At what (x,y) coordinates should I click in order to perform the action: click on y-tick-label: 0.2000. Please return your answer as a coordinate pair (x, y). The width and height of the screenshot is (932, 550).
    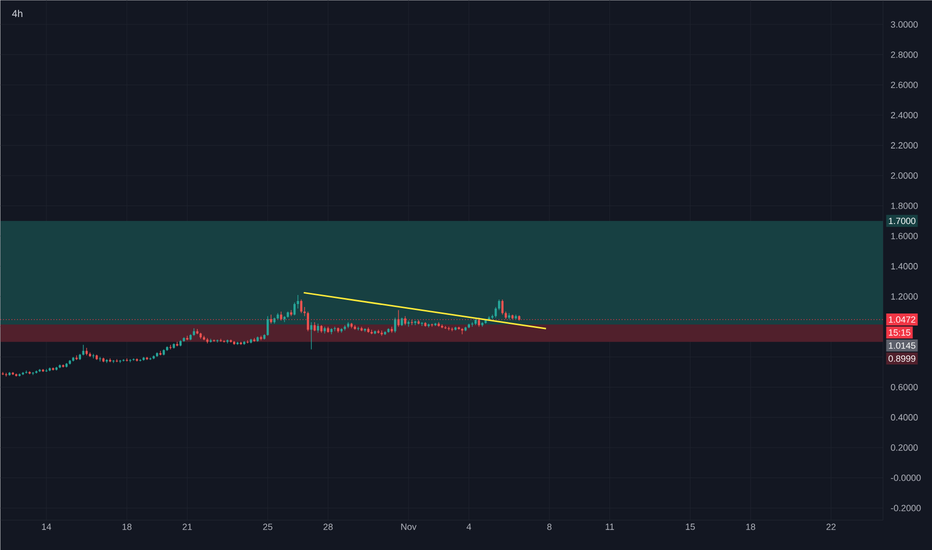
    Looking at the image, I should click on (904, 447).